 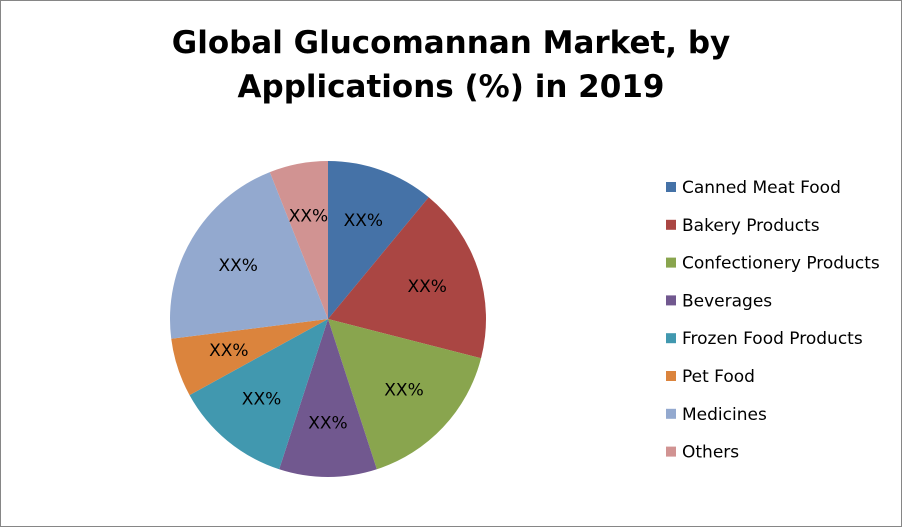 What do you see at coordinates (710, 453) in the screenshot?
I see `legend-label: Others` at bounding box center [710, 453].